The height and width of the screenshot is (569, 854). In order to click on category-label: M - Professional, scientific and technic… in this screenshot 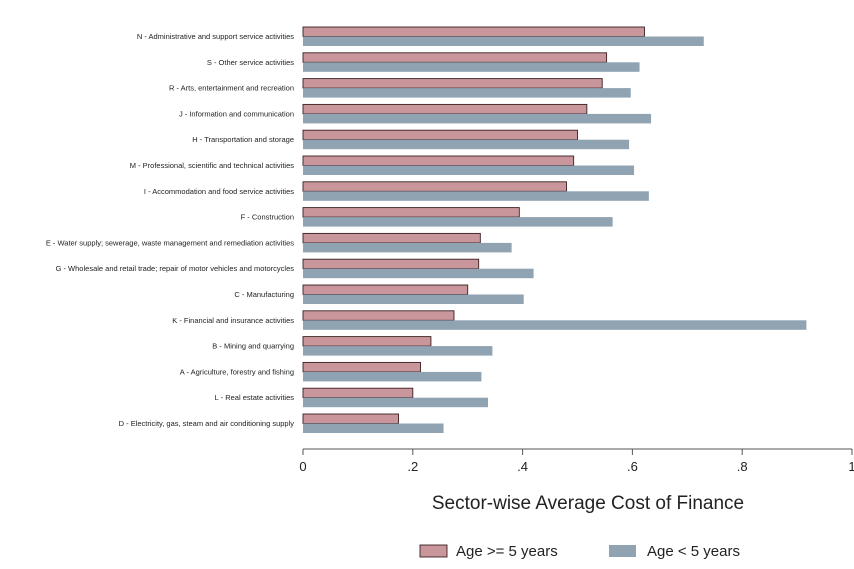, I will do `click(212, 165)`.